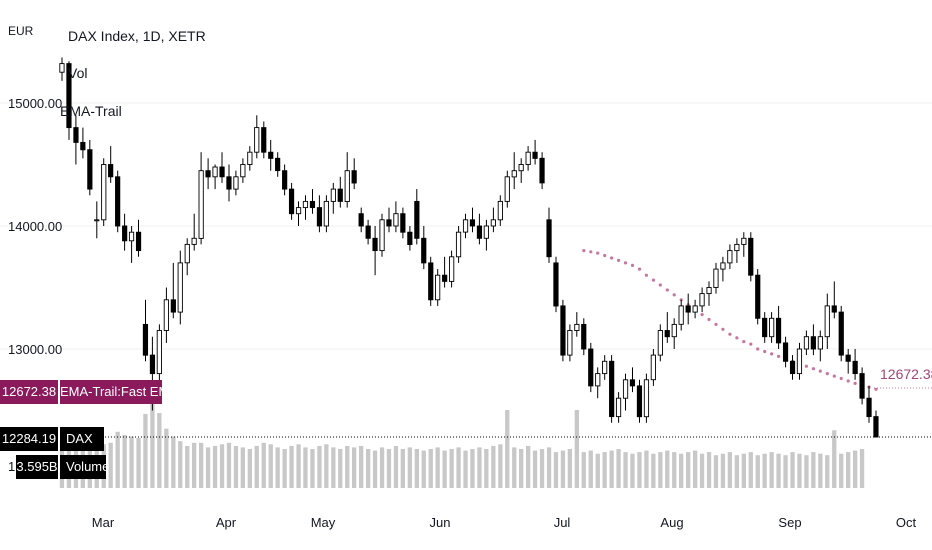 The width and height of the screenshot is (932, 550). I want to click on legend-ema-trail: EMA-Trail, so click(91, 111).